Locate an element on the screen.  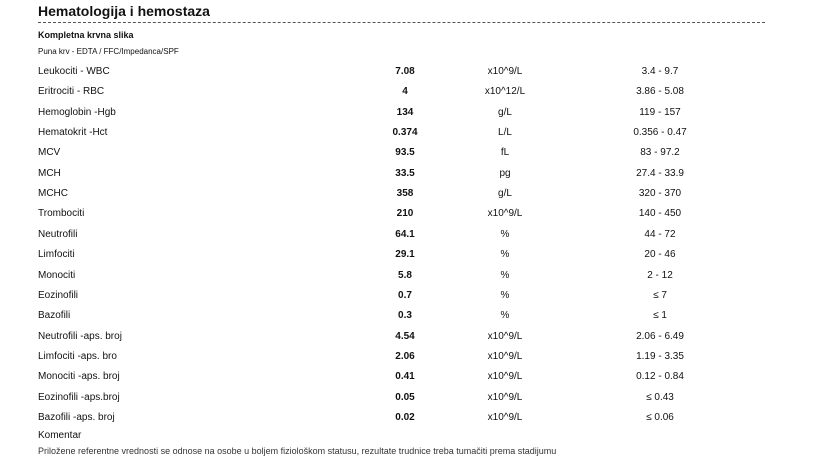
test-name: Trombociti is located at coordinates (61, 214).